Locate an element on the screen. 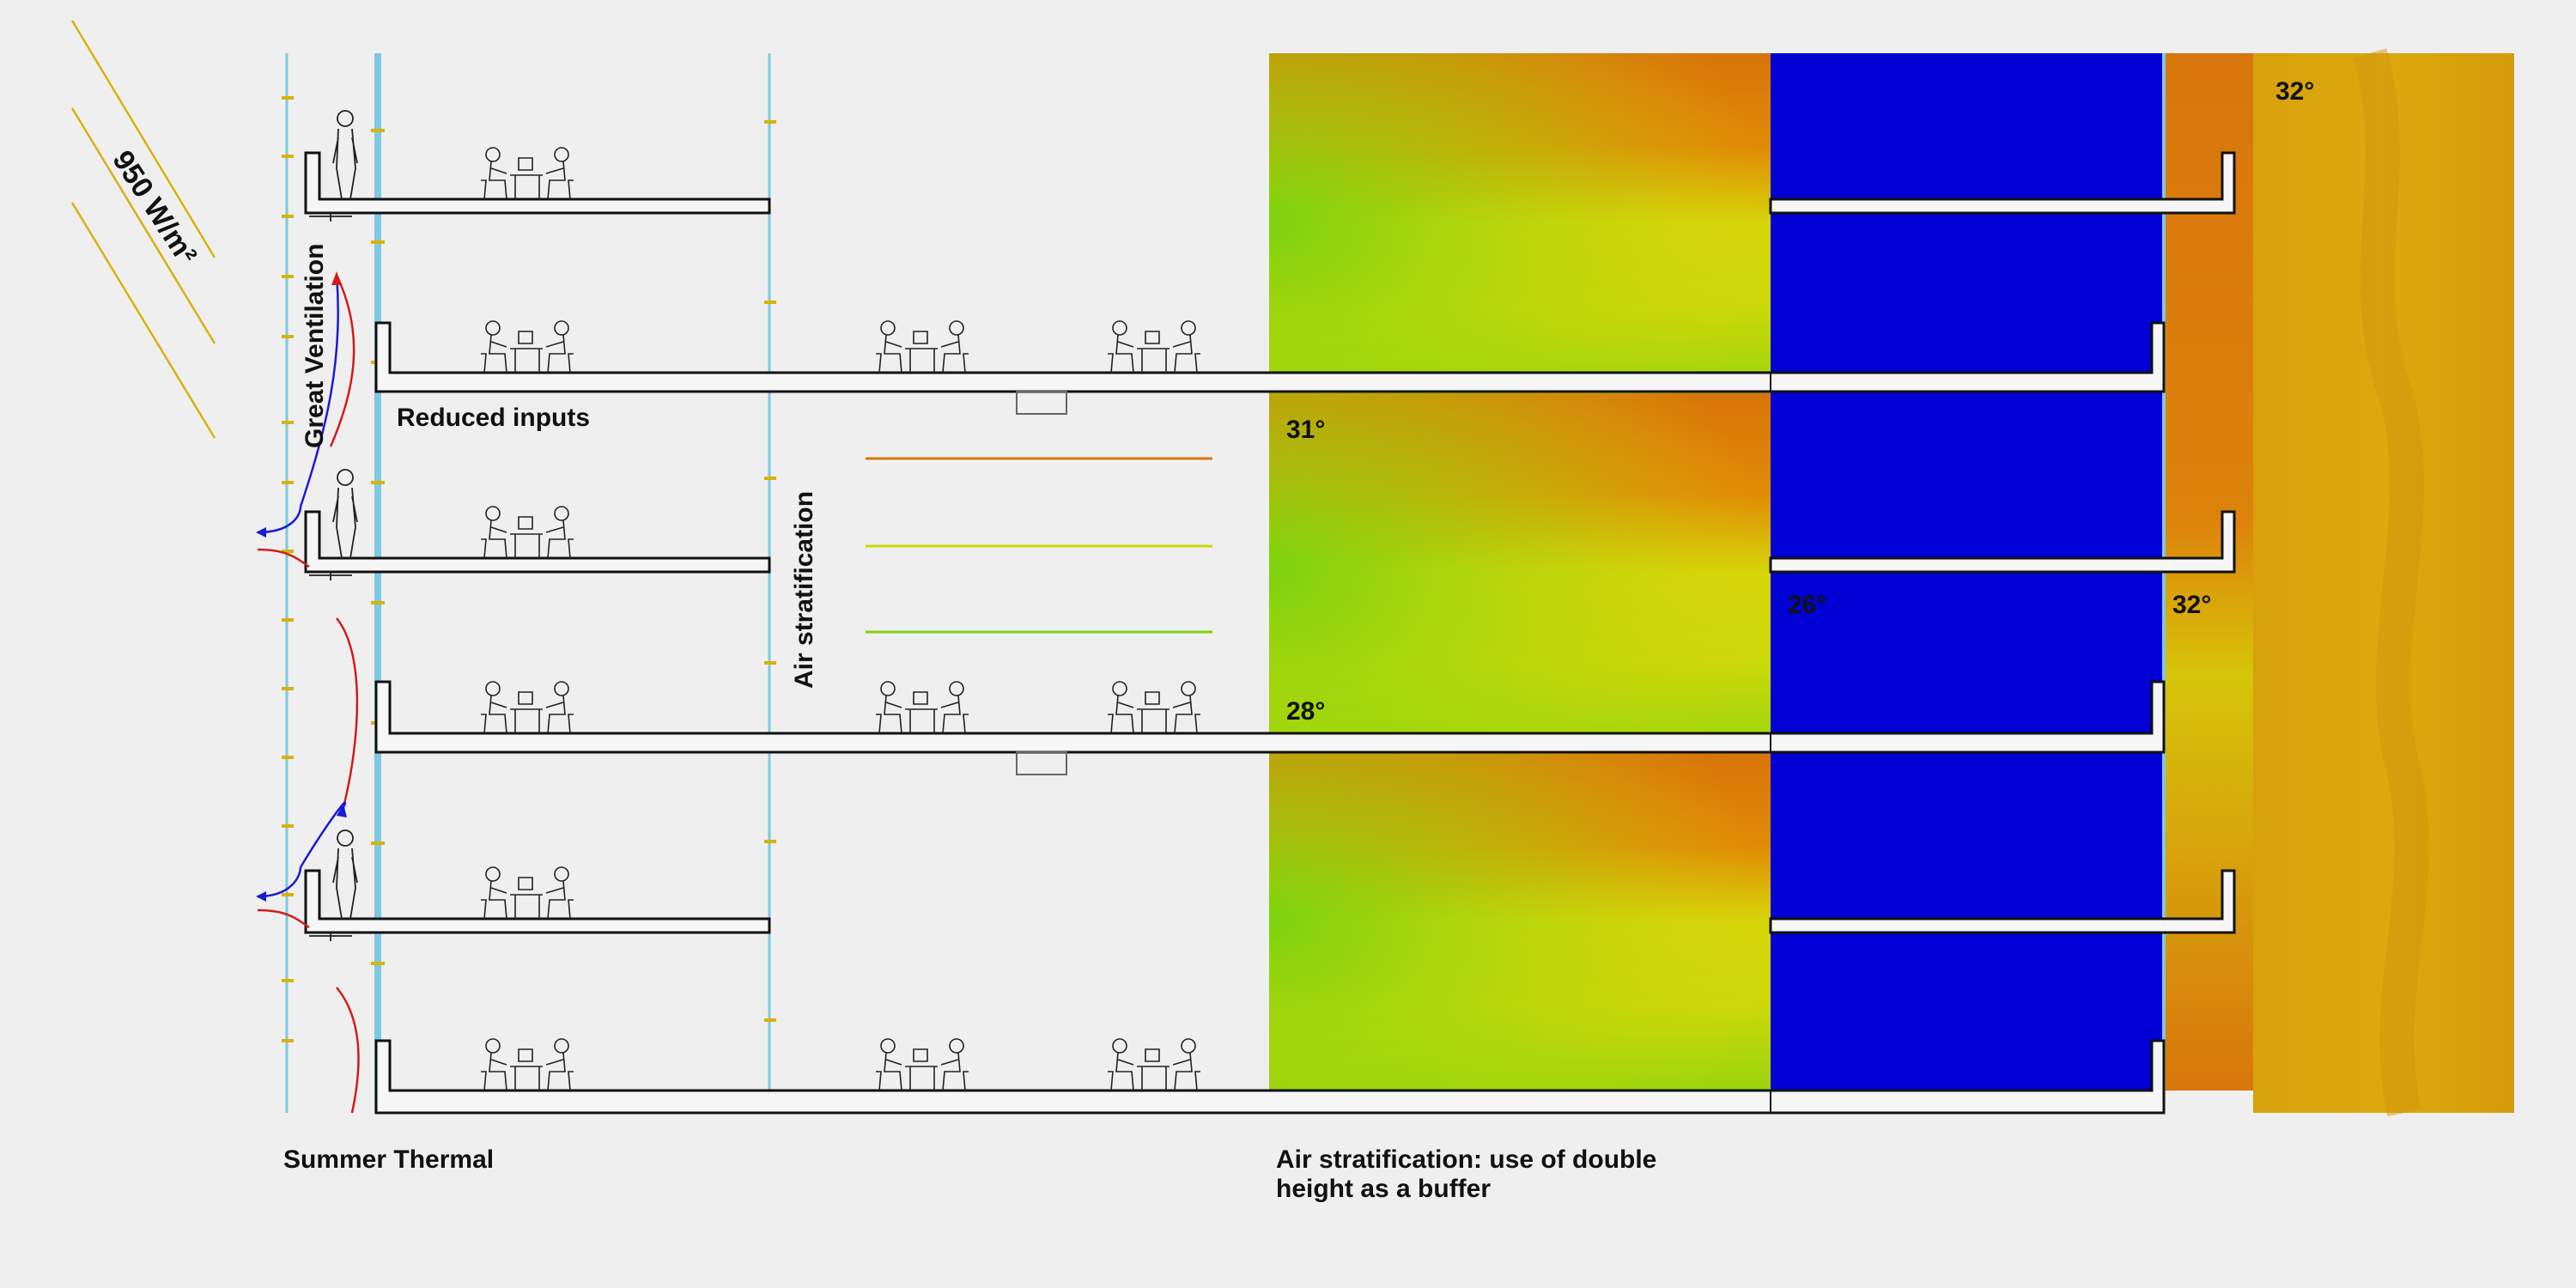  standing-person-mid is located at coordinates (334, 524).